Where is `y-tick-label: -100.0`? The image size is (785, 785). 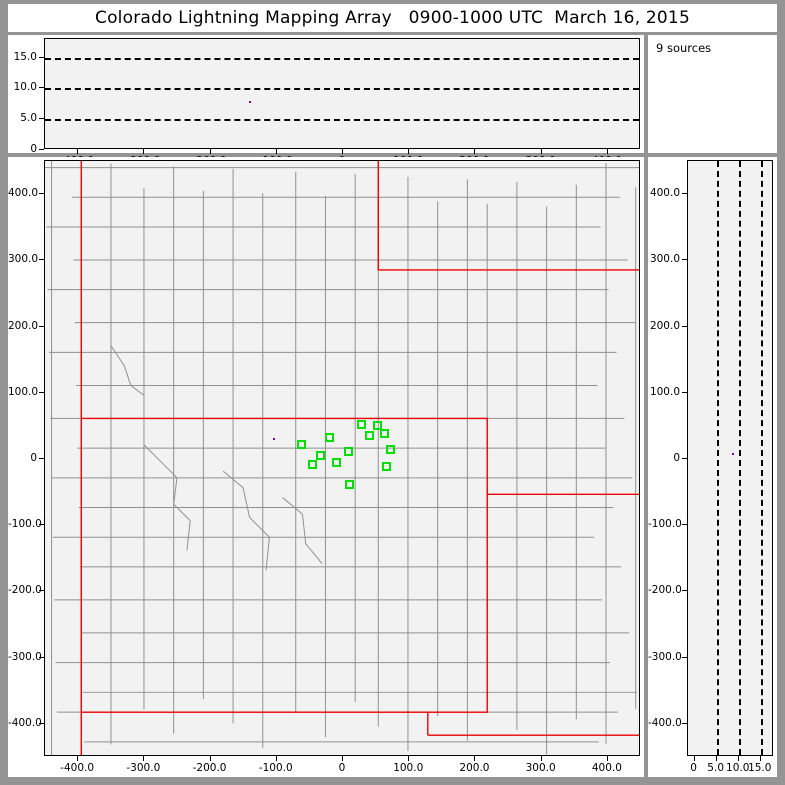 y-tick-label: -100.0 is located at coordinates (25, 524).